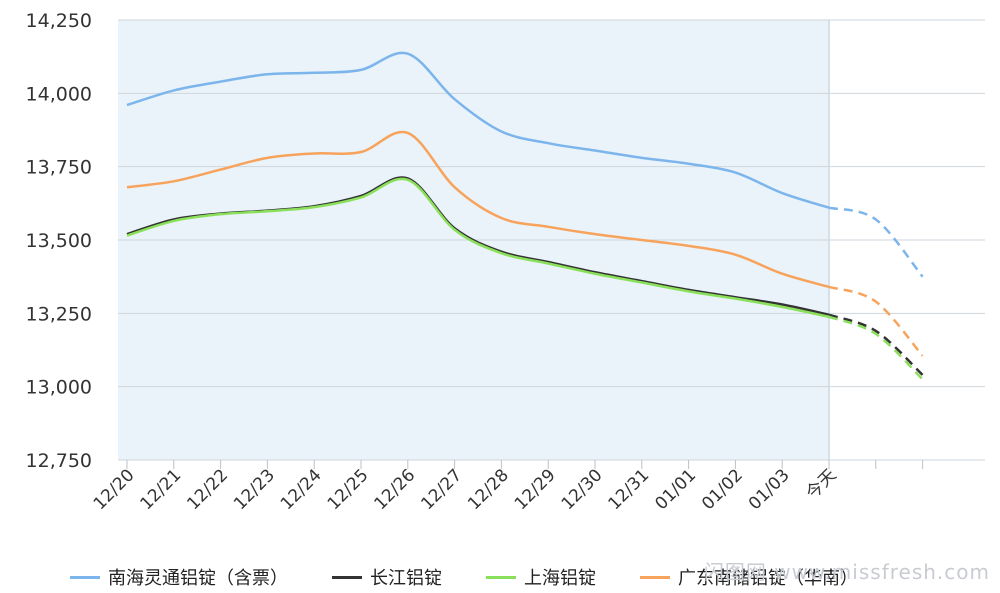 This screenshot has height=593, width=1000. Describe the element at coordinates (525, 464) in the screenshot. I see `x-axis-ticks` at that location.